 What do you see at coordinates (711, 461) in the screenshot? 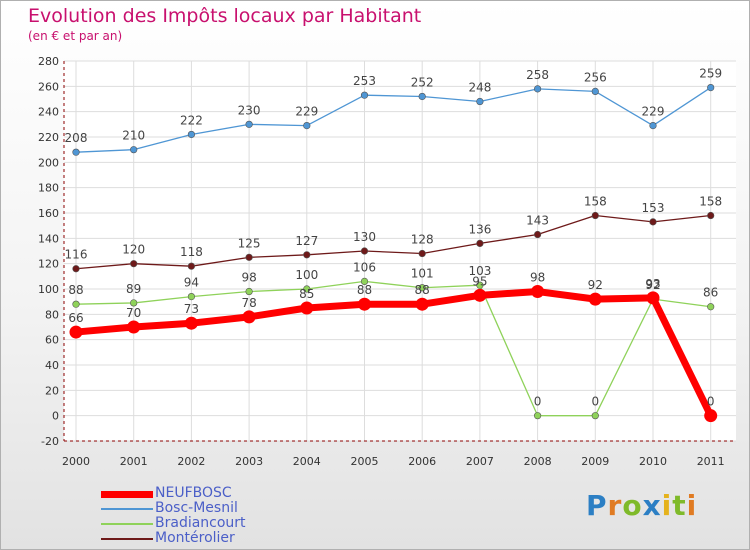
I see `x-tick-label: 2011` at bounding box center [711, 461].